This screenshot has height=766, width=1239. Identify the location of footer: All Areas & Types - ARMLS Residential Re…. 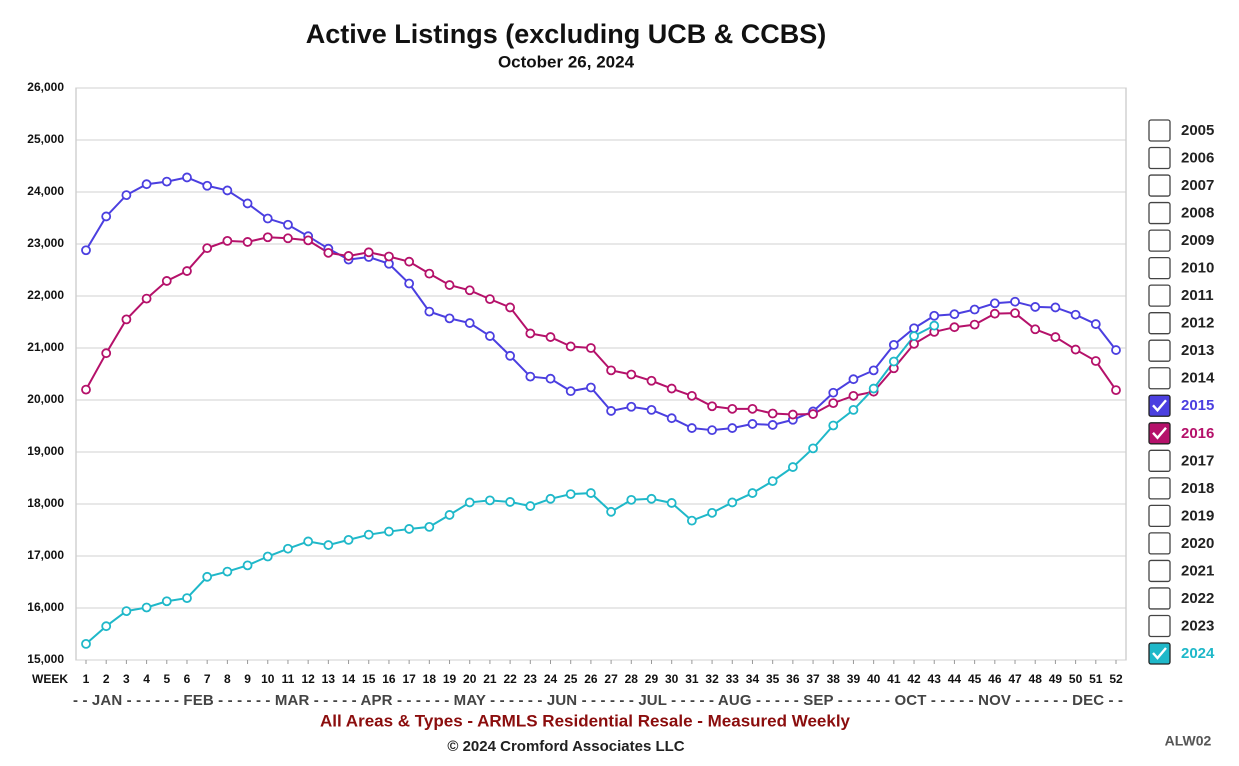
(585, 720).